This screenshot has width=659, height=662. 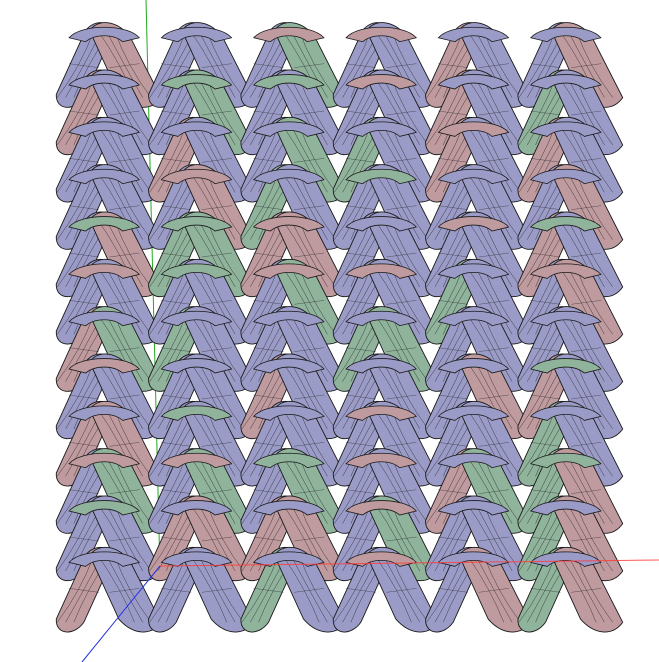 I want to click on x-axis, so click(x=409, y=563).